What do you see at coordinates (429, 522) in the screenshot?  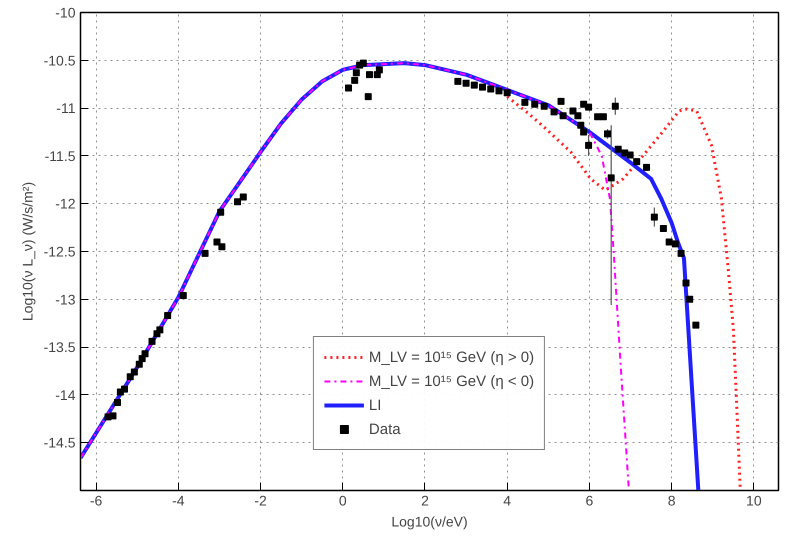 I see `x-axis-title: Log10(ν/eV)` at bounding box center [429, 522].